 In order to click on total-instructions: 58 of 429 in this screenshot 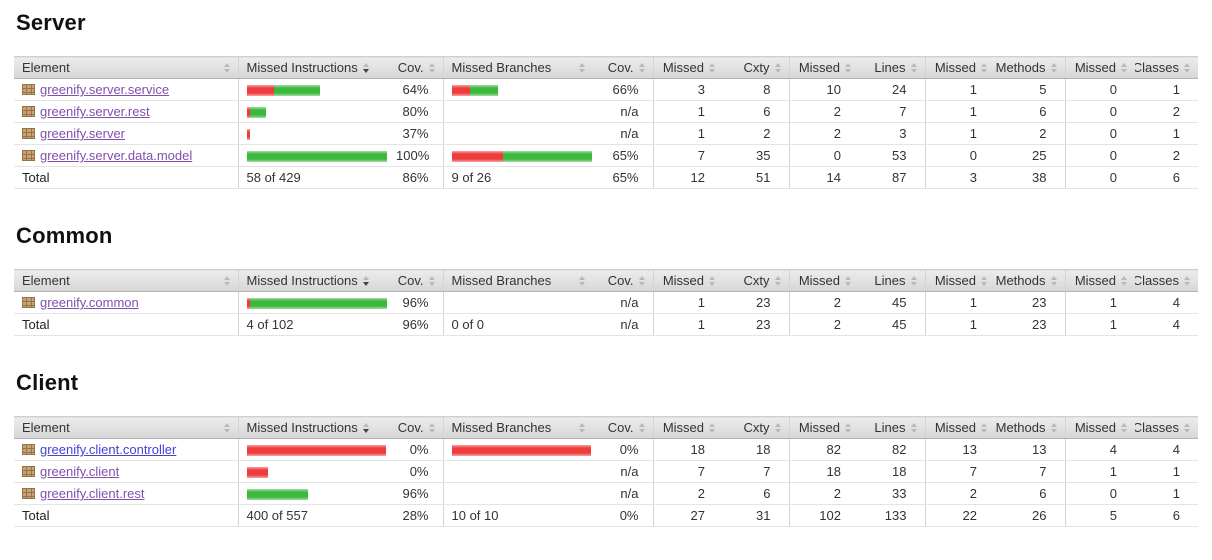, I will do `click(312, 177)`.